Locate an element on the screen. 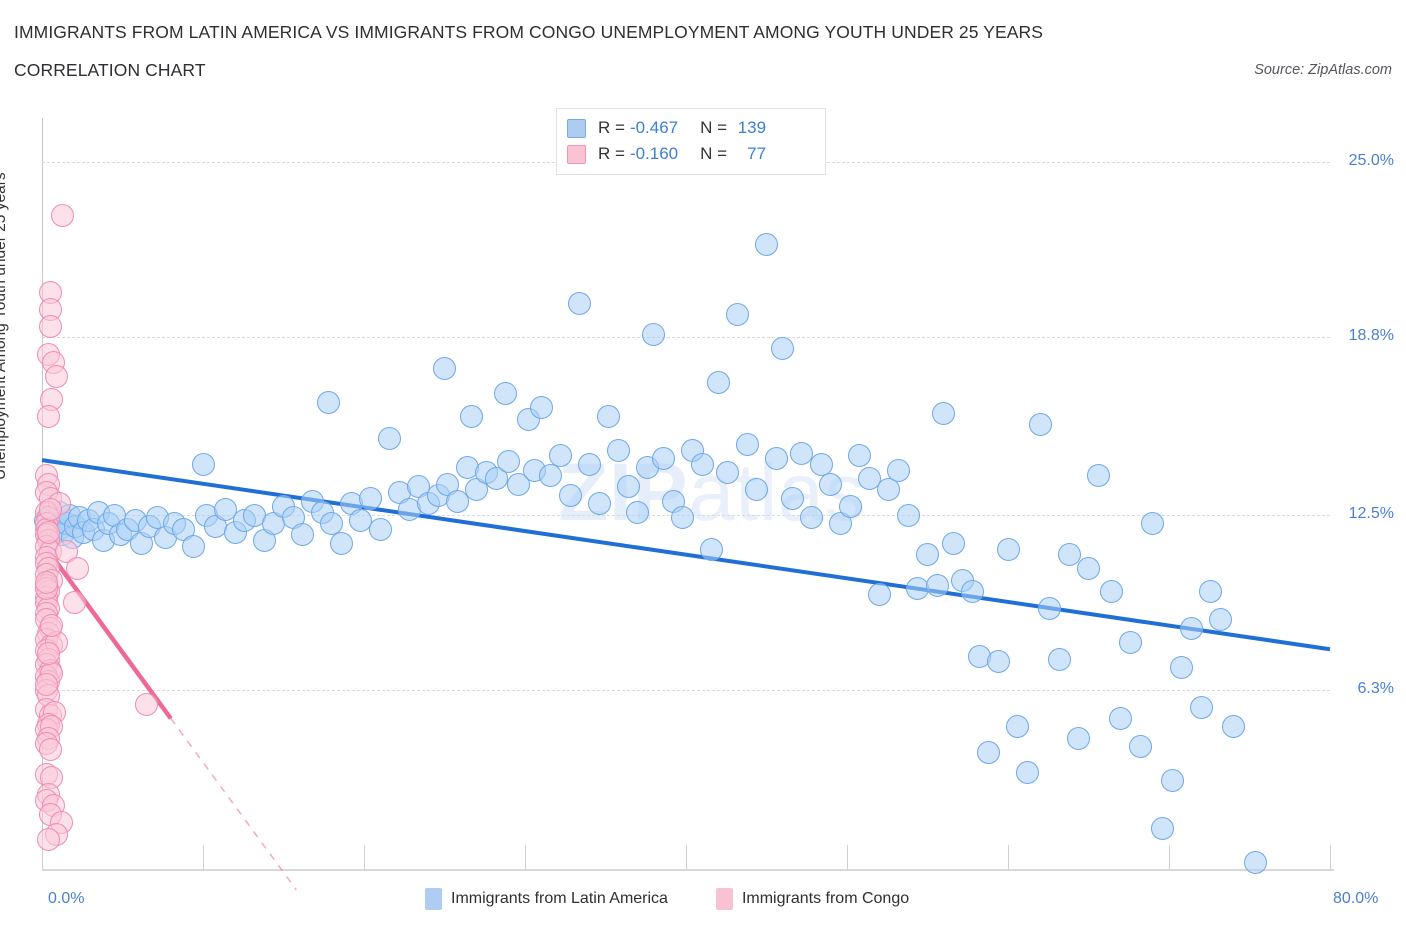 The height and width of the screenshot is (930, 1406). legend-item-congo: Immigrants from Congo is located at coordinates (812, 899).